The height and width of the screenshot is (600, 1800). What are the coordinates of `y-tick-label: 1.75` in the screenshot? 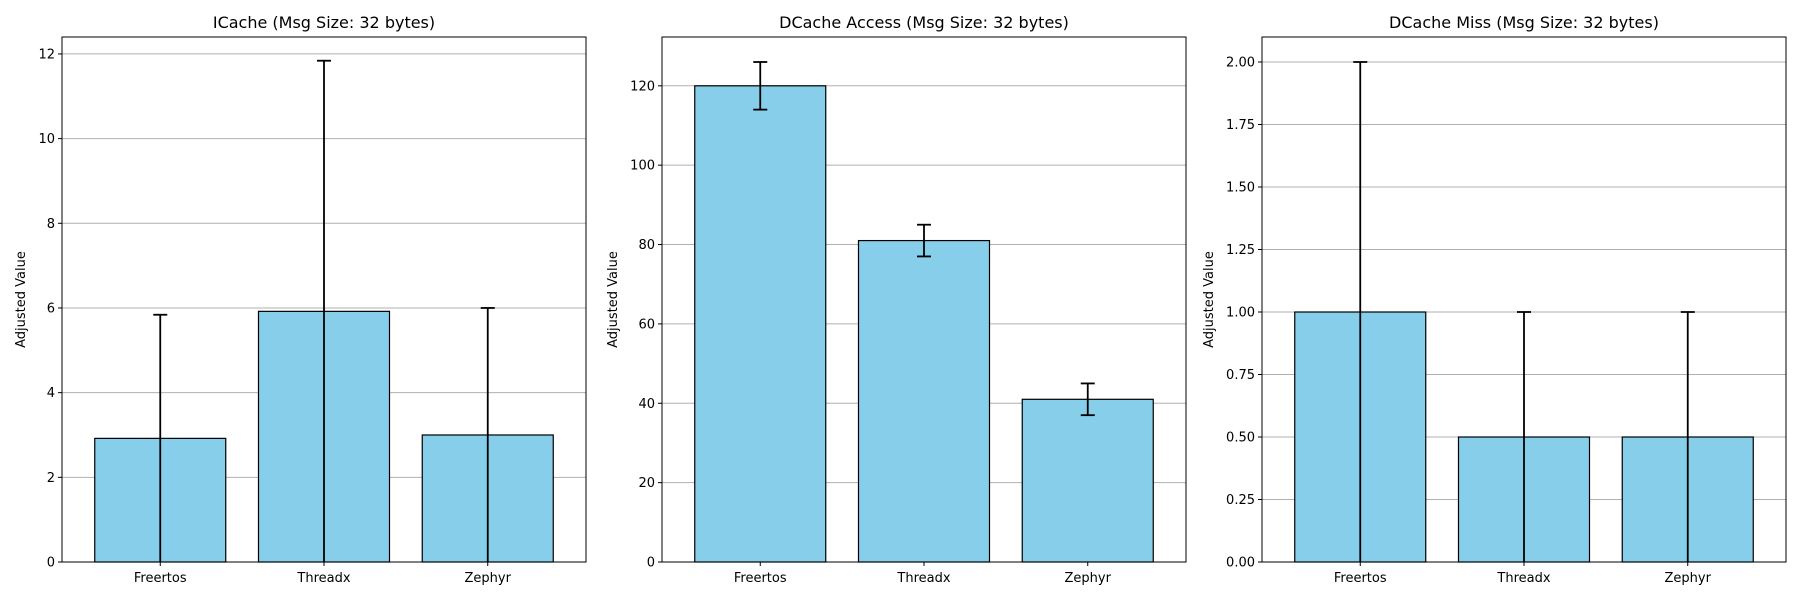 It's located at (1240, 125).